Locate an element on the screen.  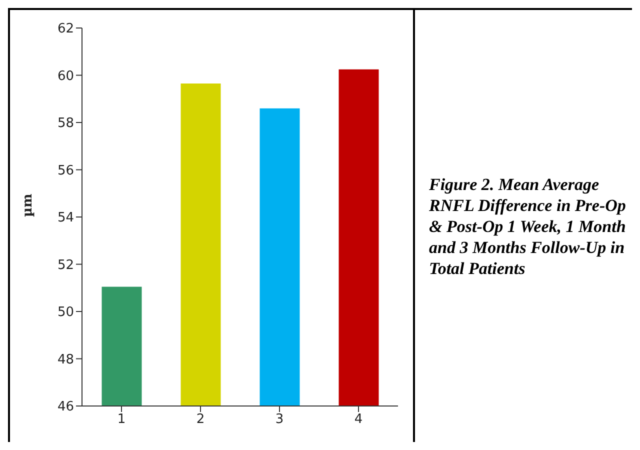
y-tick-label: 54 is located at coordinates (65, 218).